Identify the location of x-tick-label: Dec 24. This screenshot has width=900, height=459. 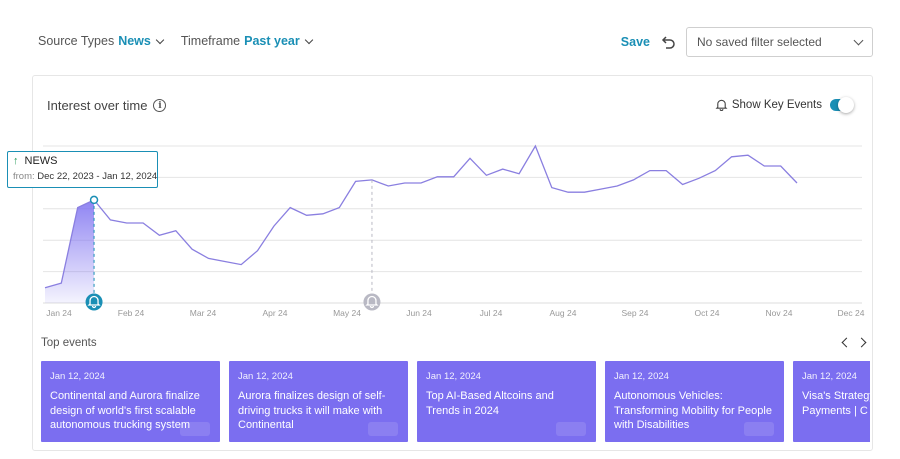
(851, 313).